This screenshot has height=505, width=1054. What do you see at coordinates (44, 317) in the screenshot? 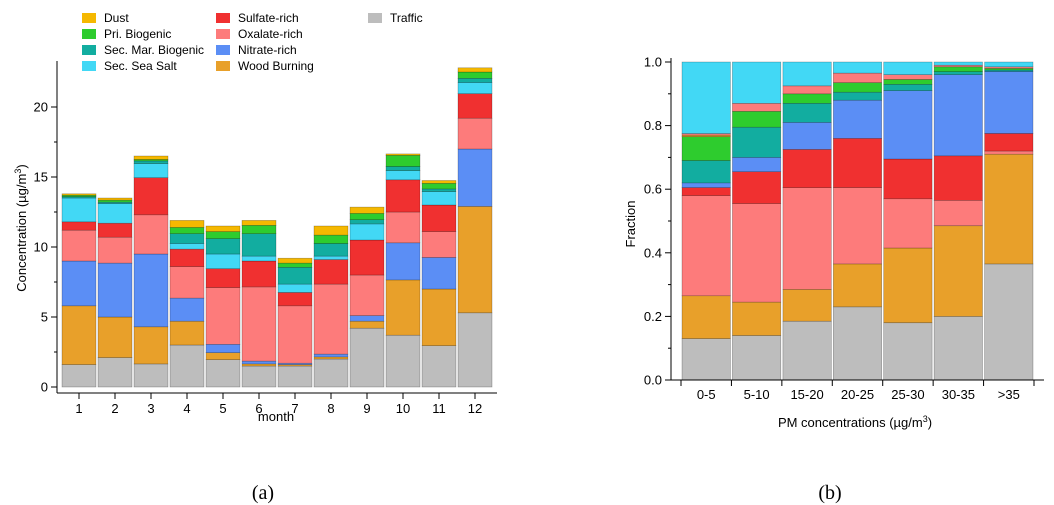
I see `a-y-tick-label: 5` at bounding box center [44, 317].